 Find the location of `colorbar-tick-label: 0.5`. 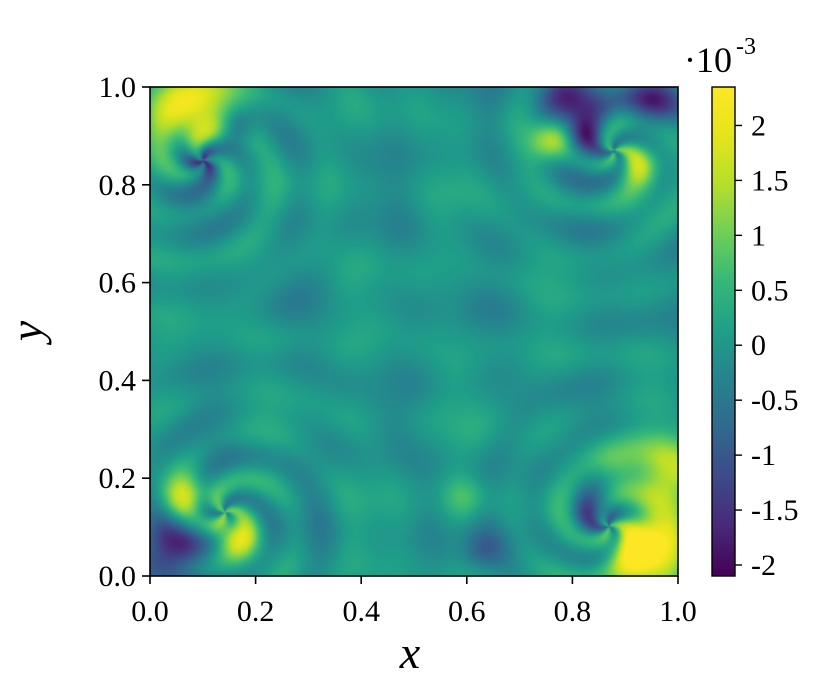

colorbar-tick-label: 0.5 is located at coordinates (770, 290).